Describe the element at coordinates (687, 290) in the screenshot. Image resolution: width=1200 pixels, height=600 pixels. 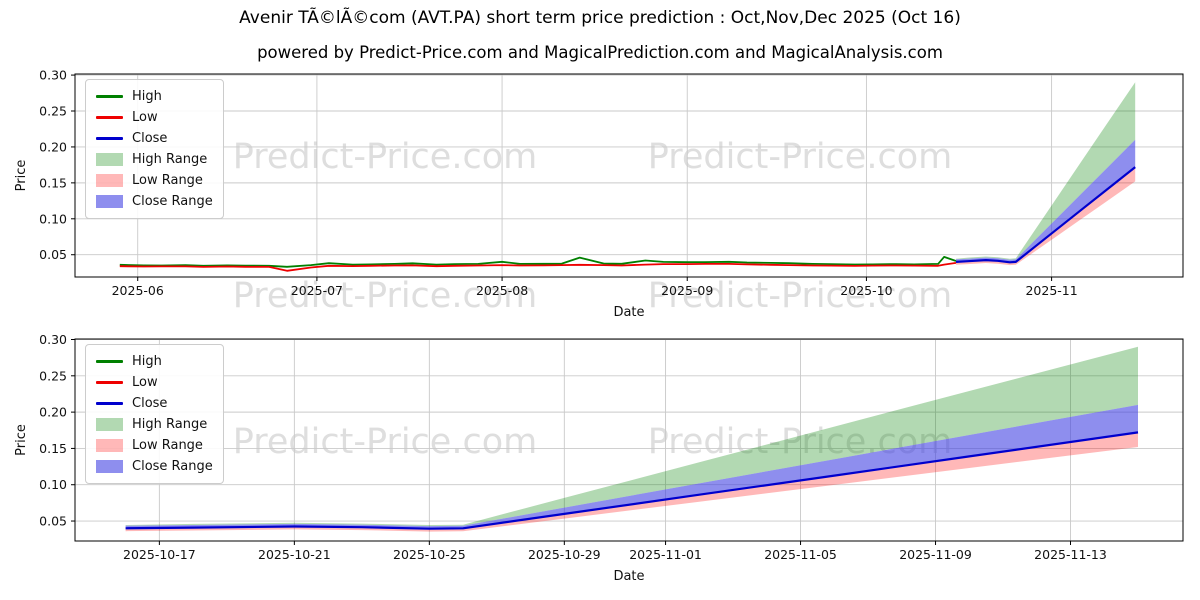
I see `x-tick-label: 2025-09` at that location.